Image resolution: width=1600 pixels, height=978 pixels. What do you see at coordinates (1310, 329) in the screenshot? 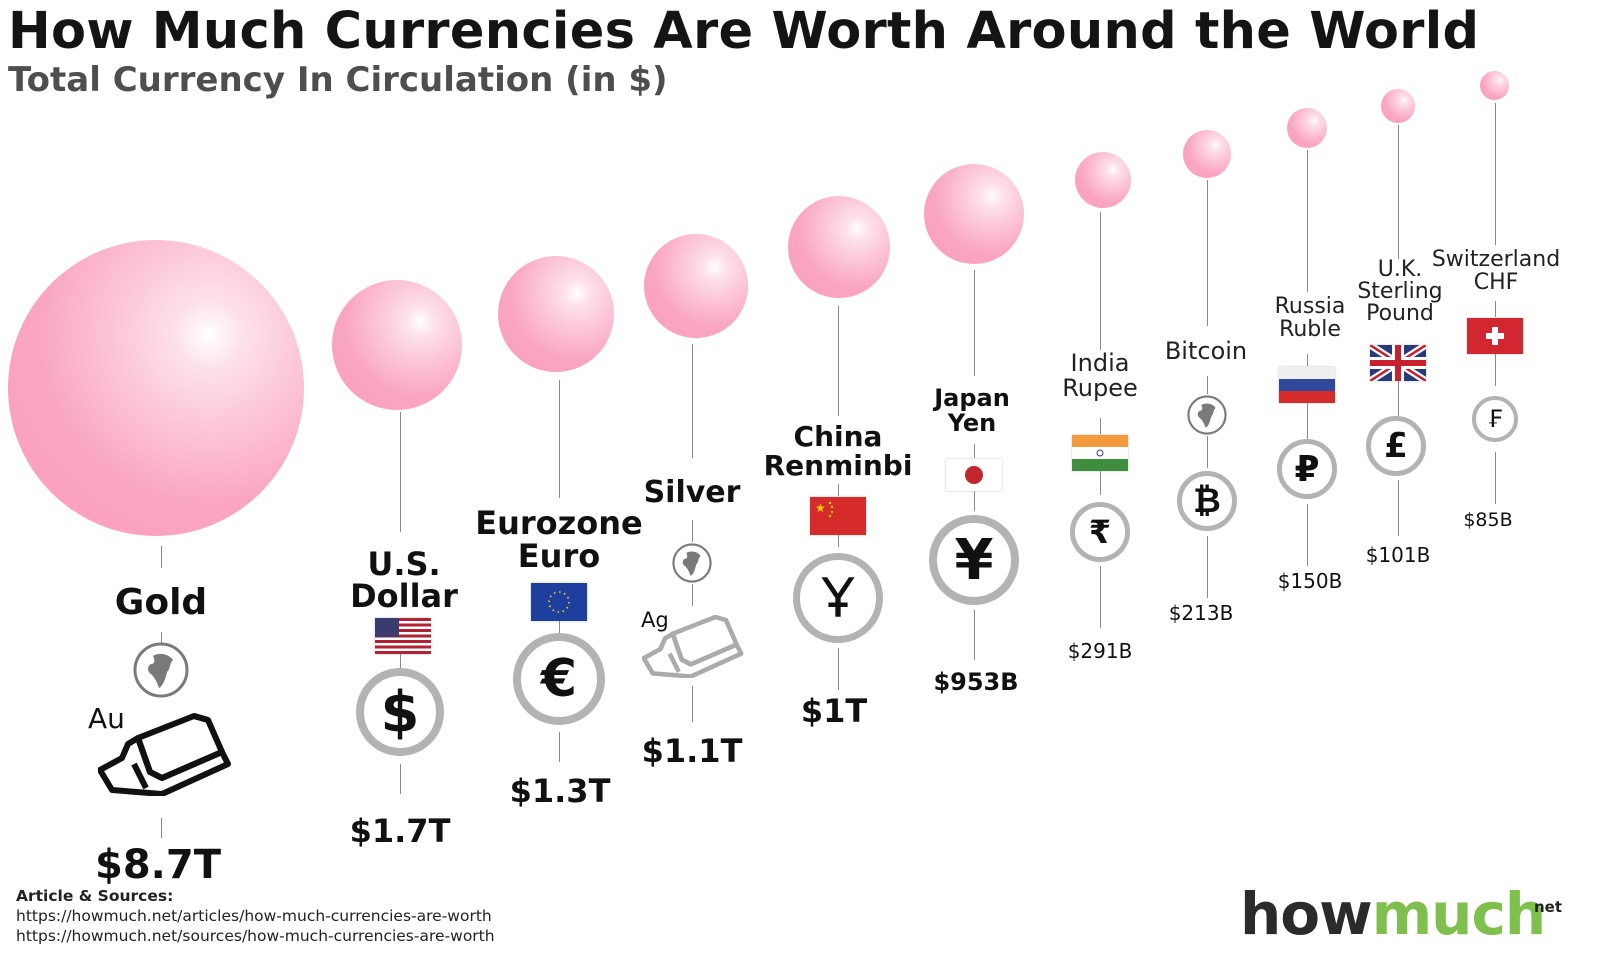
I see `label-russia-line2: Ruble` at bounding box center [1310, 329].